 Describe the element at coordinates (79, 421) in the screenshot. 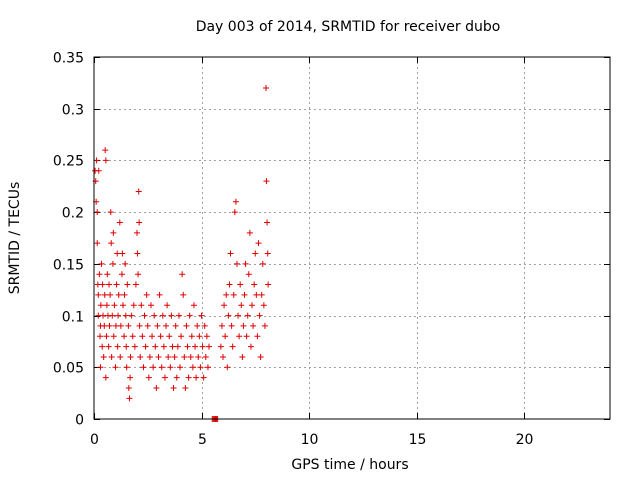

I see `y-tick-label: 0` at that location.